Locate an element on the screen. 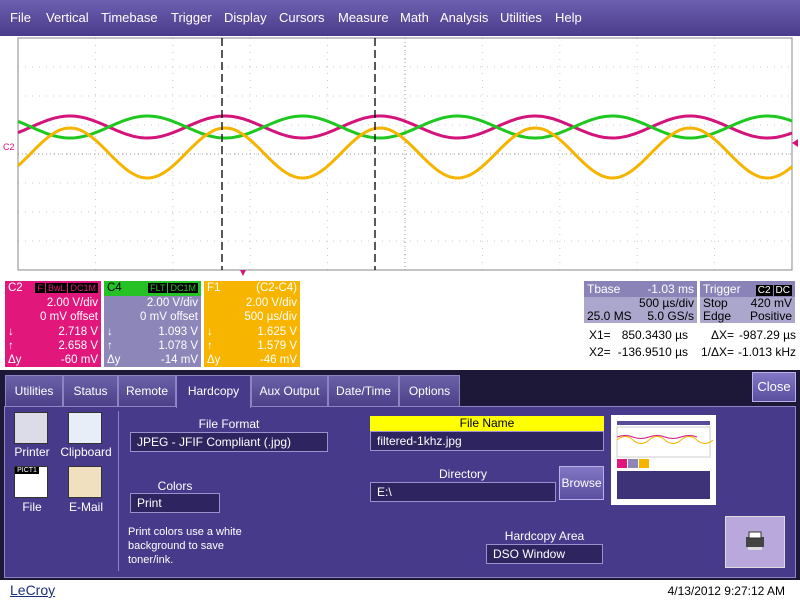 Image resolution: width=800 pixels, height=600 pixels. field-label: Colors is located at coordinates (175, 486).